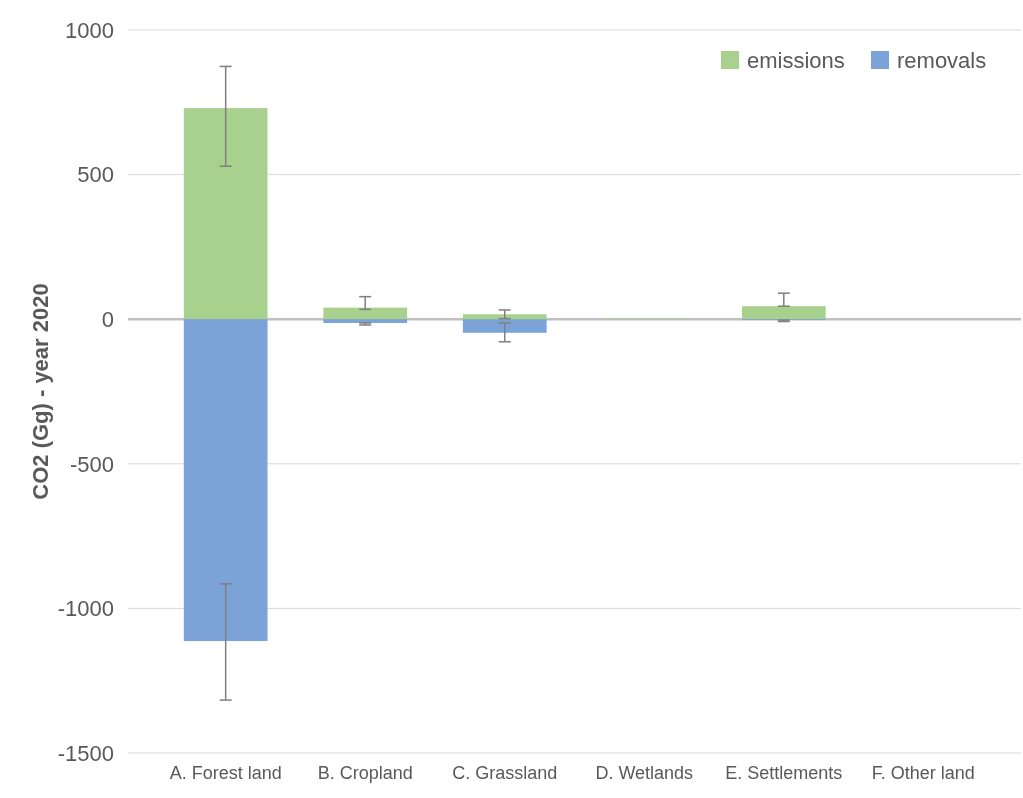 The width and height of the screenshot is (1023, 798). What do you see at coordinates (365, 773) in the screenshot?
I see `x-tick-label: B. Cropland` at bounding box center [365, 773].